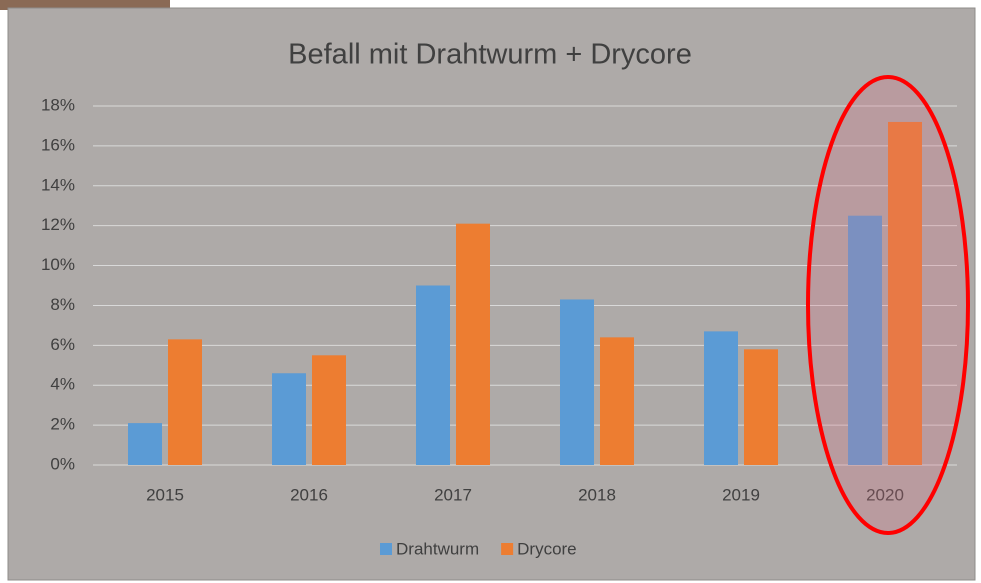  I want to click on y-tick-label: 8%, so click(62, 304).